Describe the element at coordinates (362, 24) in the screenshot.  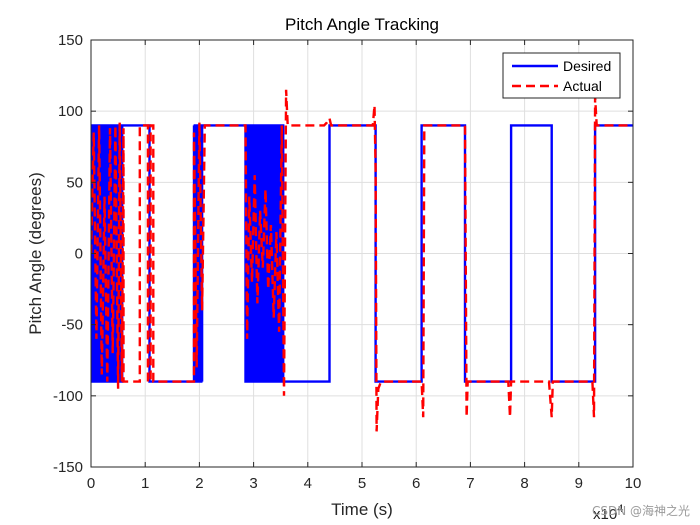
I see `chart-title: Pitch Angle Tracking` at that location.